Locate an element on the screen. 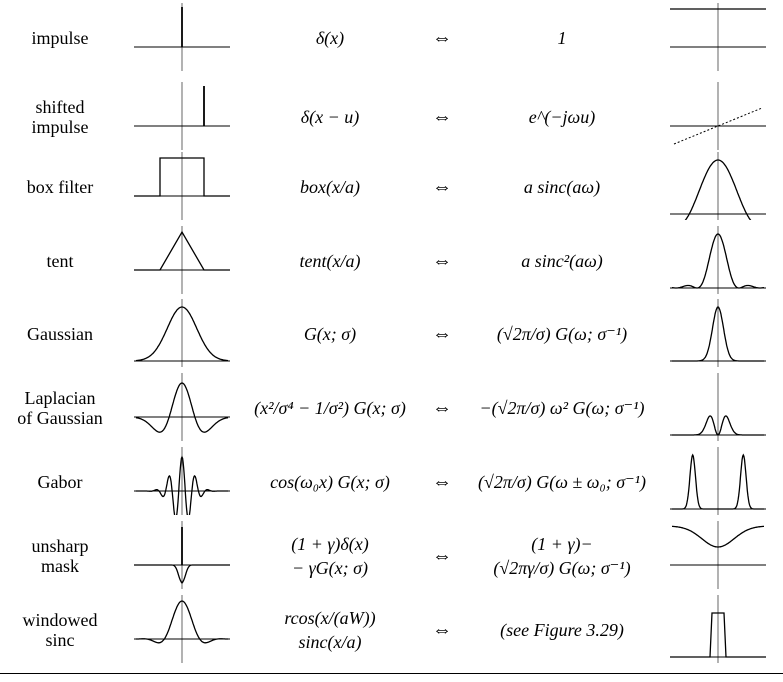 Image resolution: width=783 pixels, height=682 pixels. frequency-formula: a sinc²(aω) is located at coordinates (562, 261).